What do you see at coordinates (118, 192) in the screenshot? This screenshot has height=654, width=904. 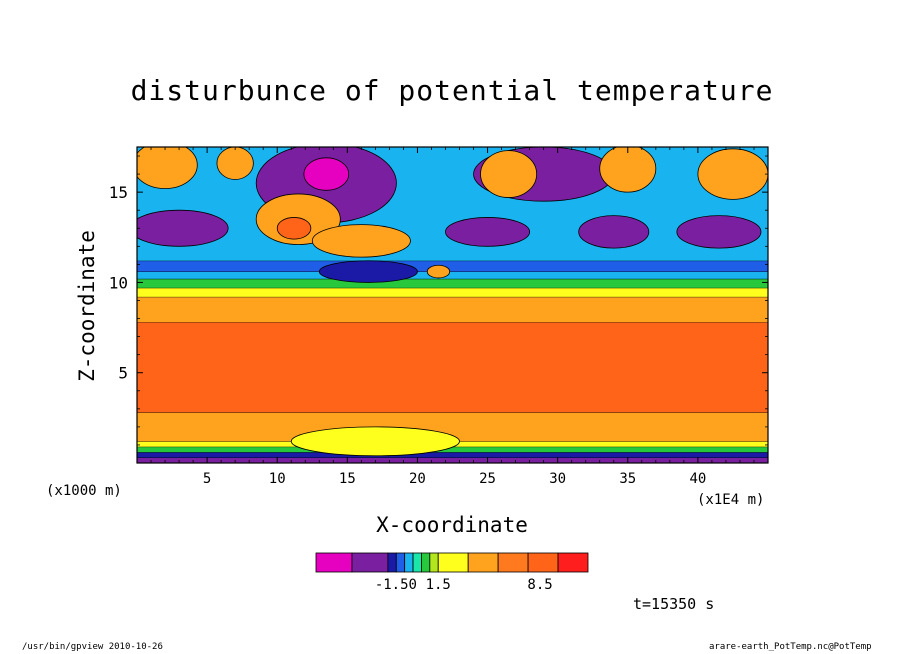 I see `y-tick-label: 15` at bounding box center [118, 192].